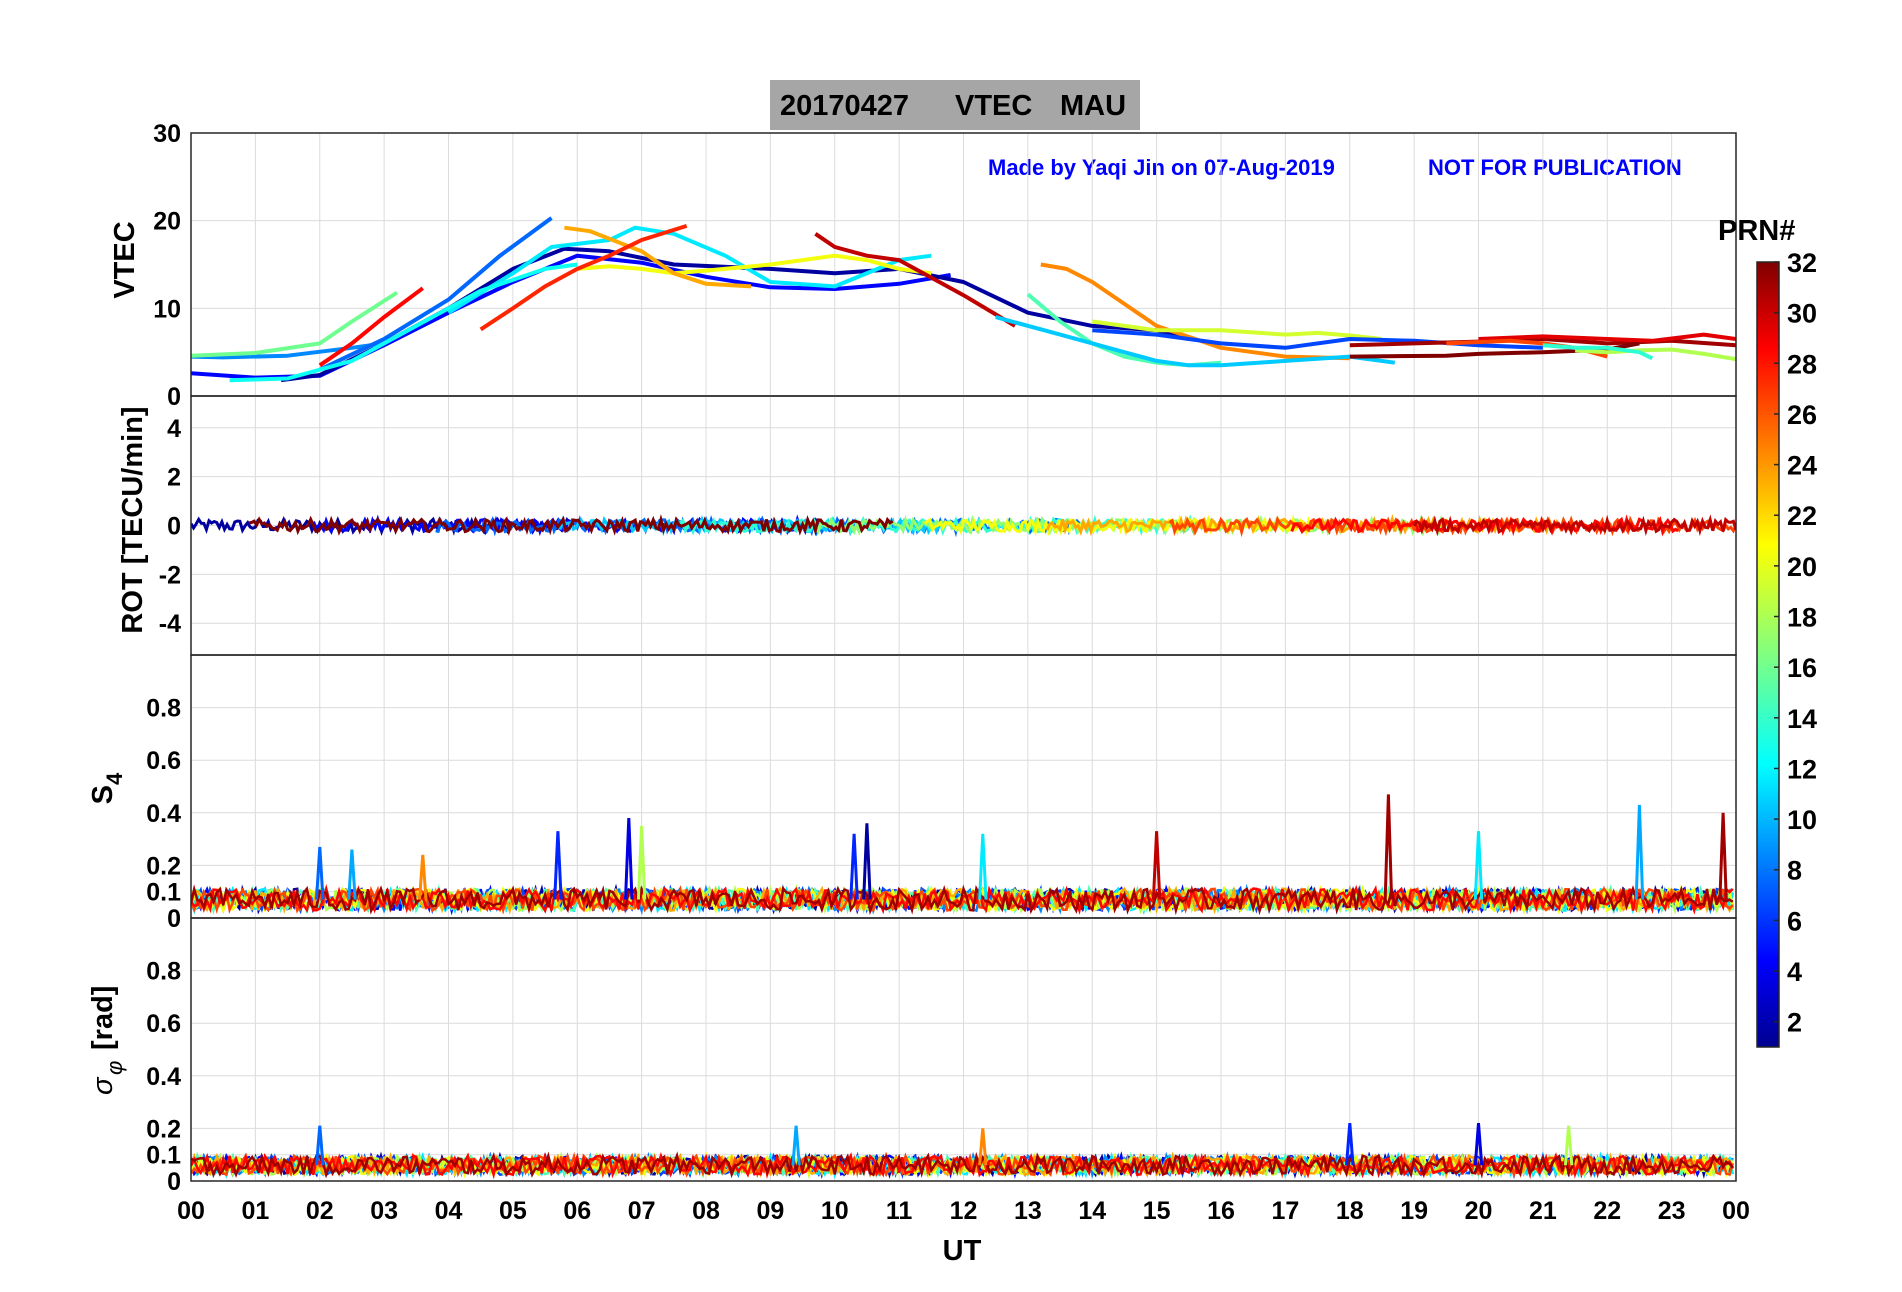 The height and width of the screenshot is (1292, 1902). I want to click on x-tick-label: 09, so click(770, 1211).